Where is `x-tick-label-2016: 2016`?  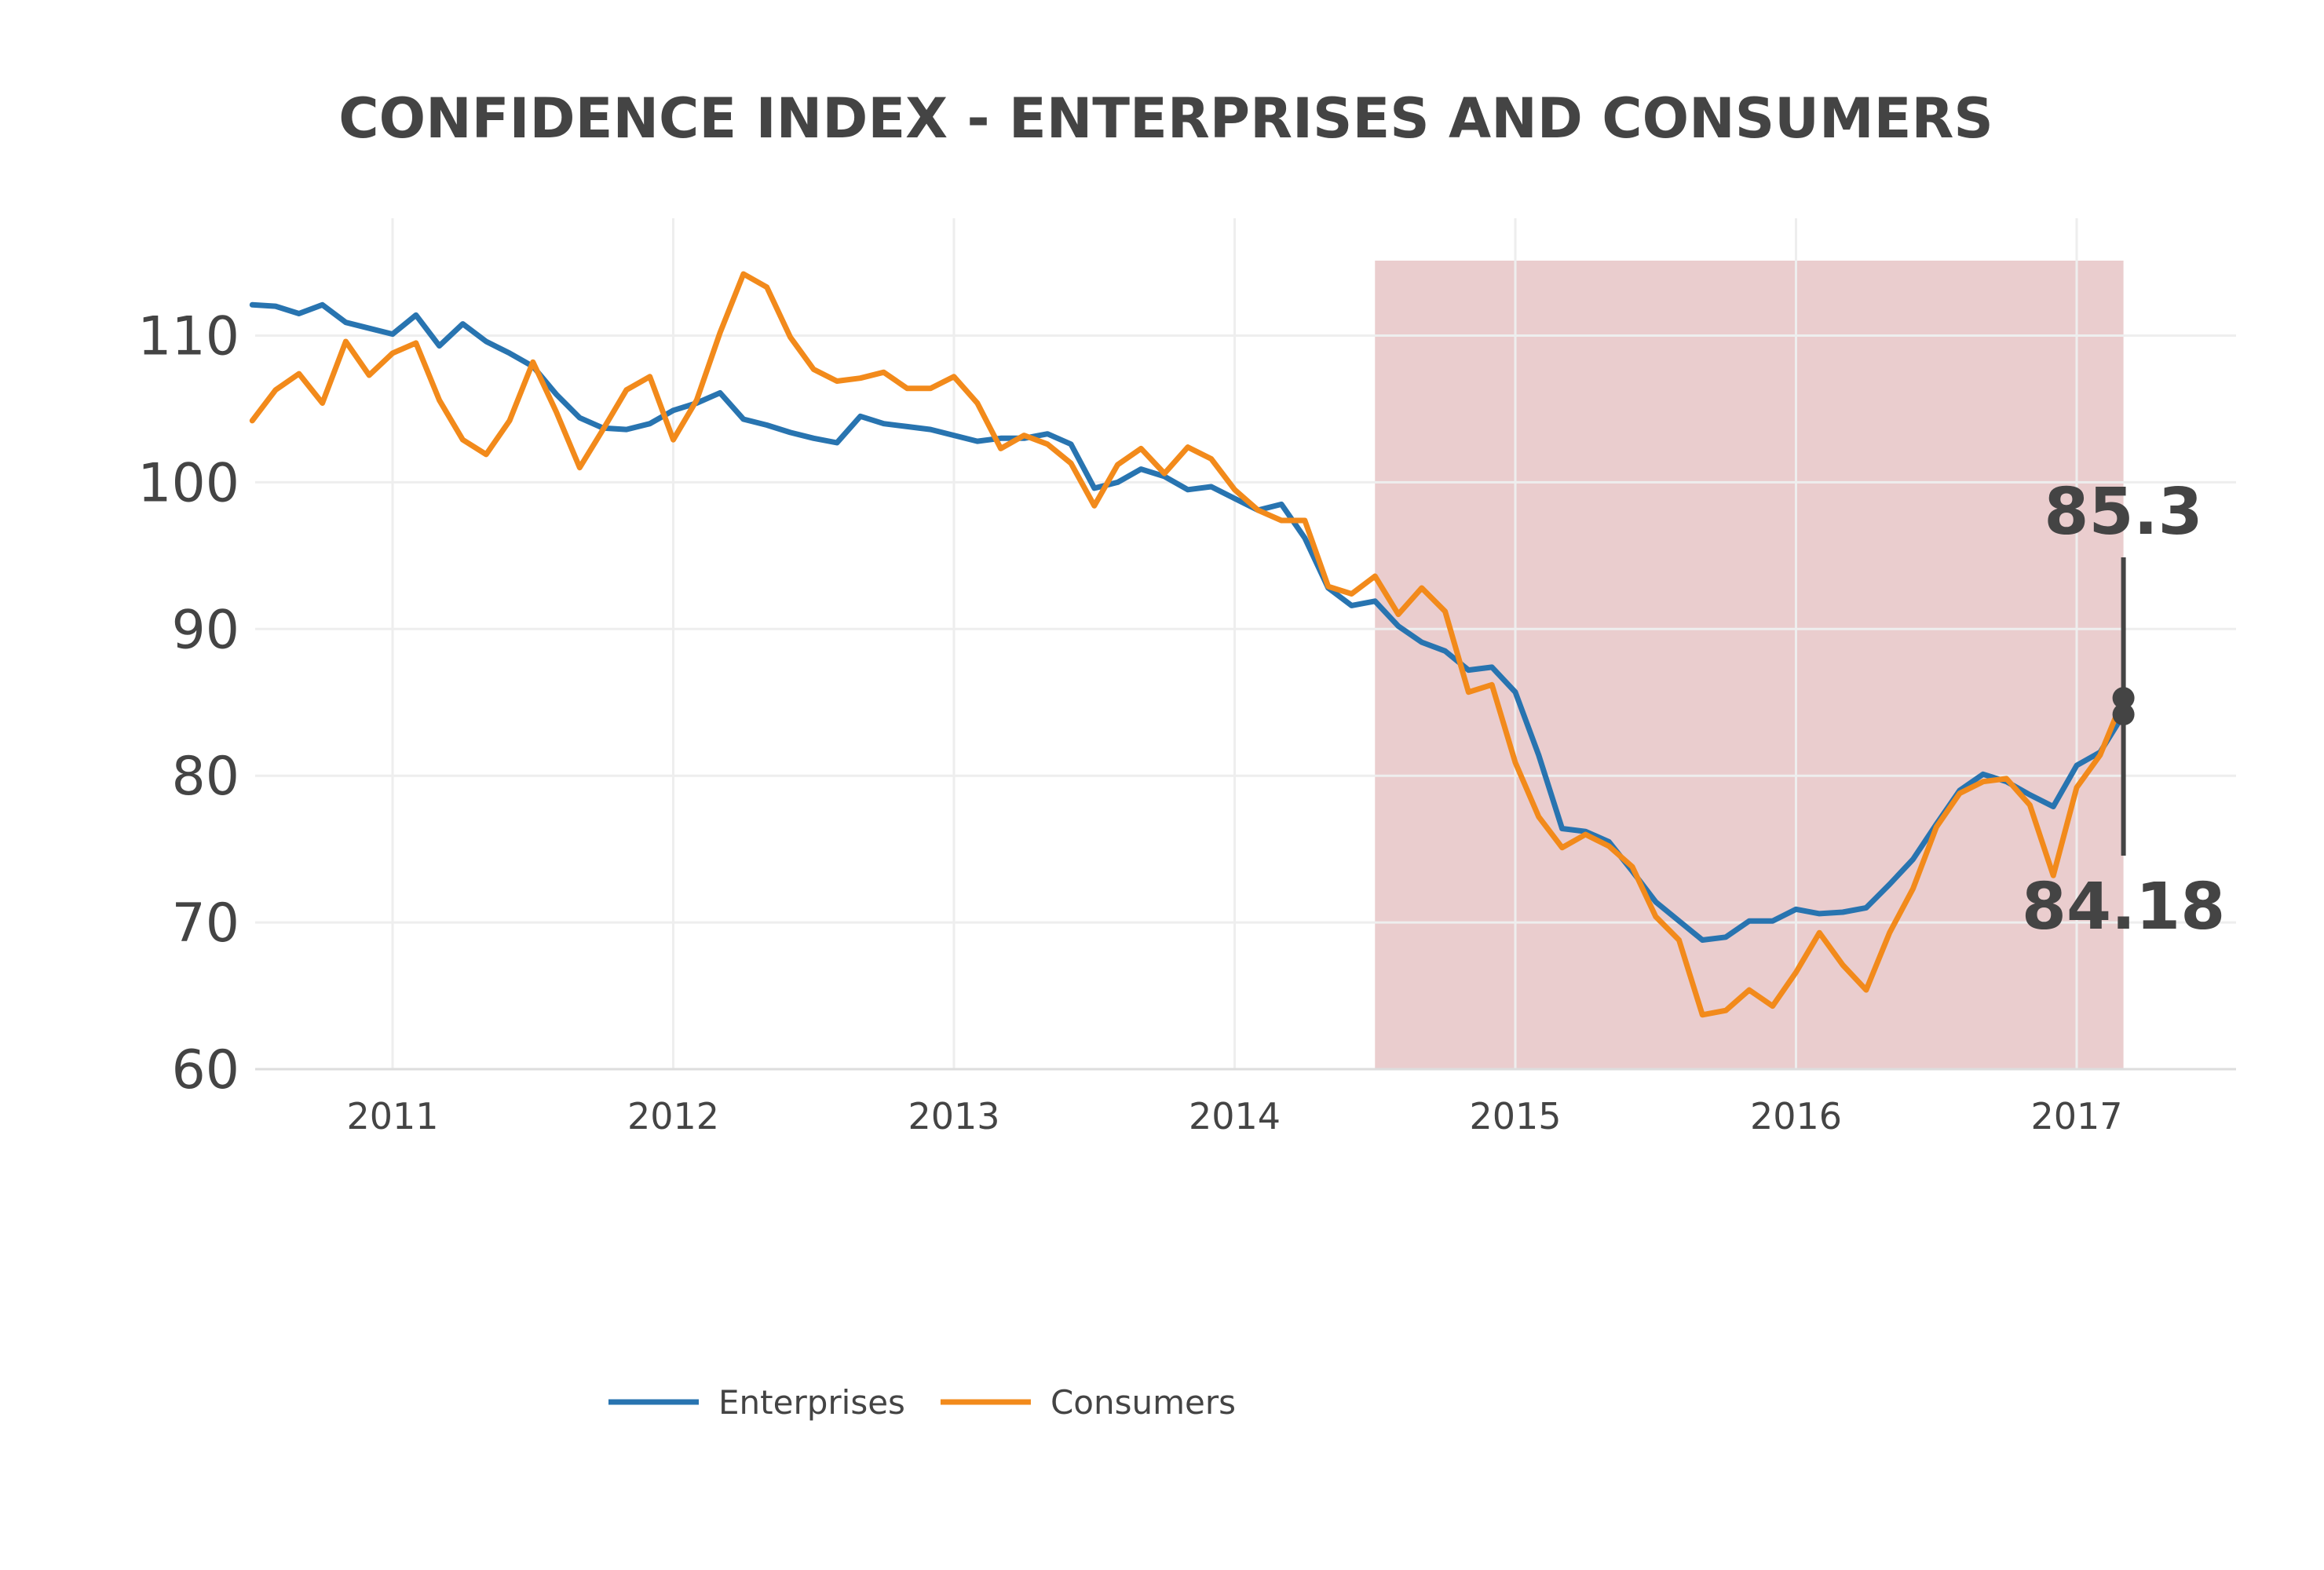
x-tick-label-2016: 2016 is located at coordinates (1796, 1116).